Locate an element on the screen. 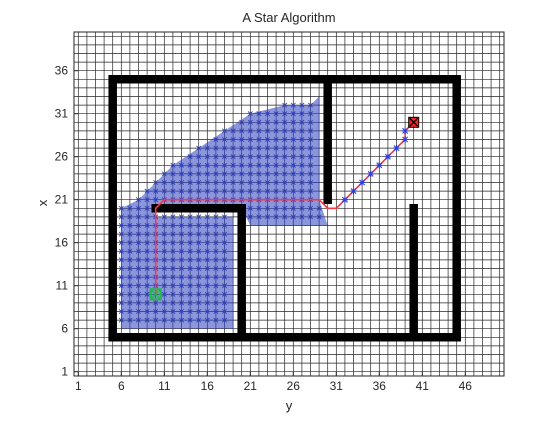 Image resolution: width=560 pixels, height=425 pixels. y-tick-label: 36 is located at coordinates (62, 71).